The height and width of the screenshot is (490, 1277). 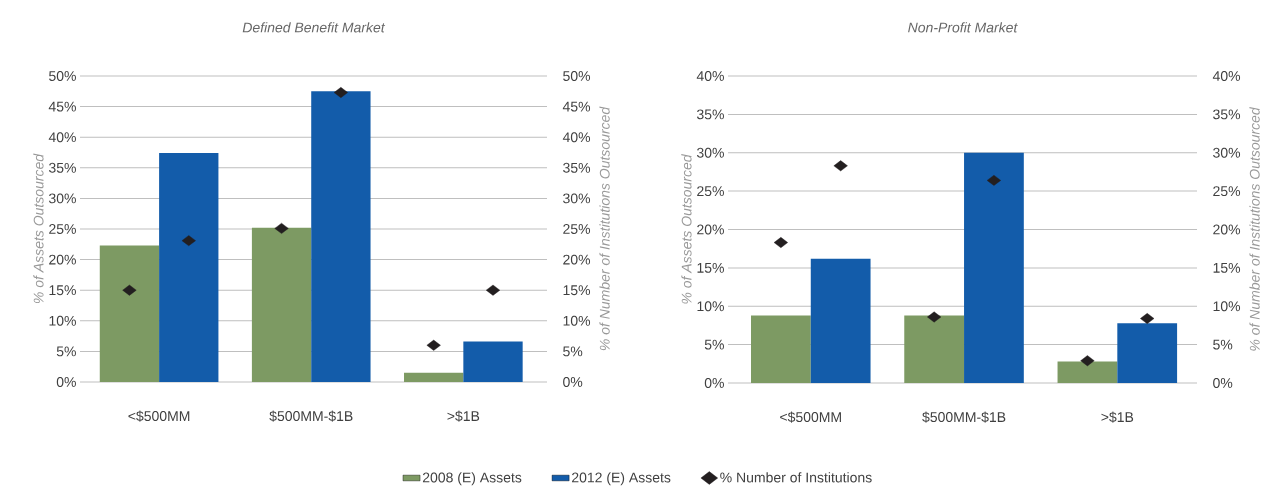 I want to click on legend-label: % Number of Institutions, so click(x=796, y=477).